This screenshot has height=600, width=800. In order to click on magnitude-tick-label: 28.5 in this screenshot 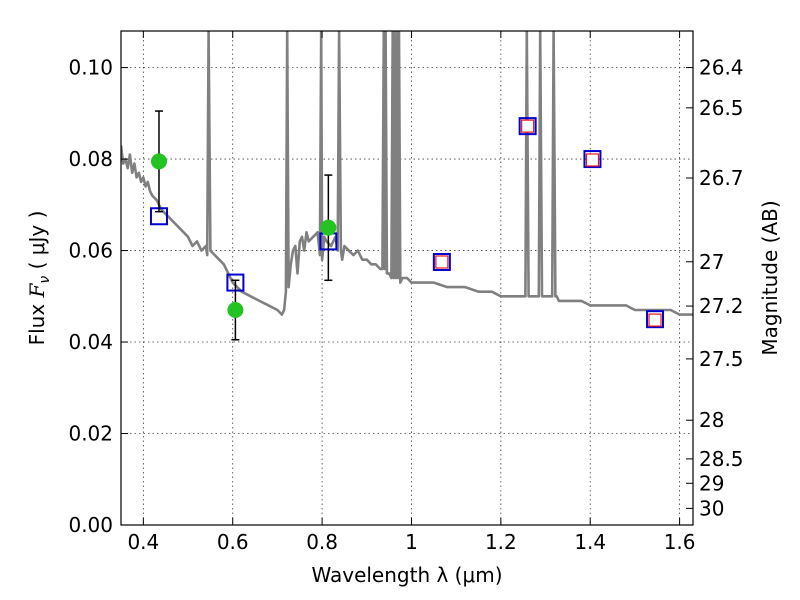, I will do `click(721, 459)`.